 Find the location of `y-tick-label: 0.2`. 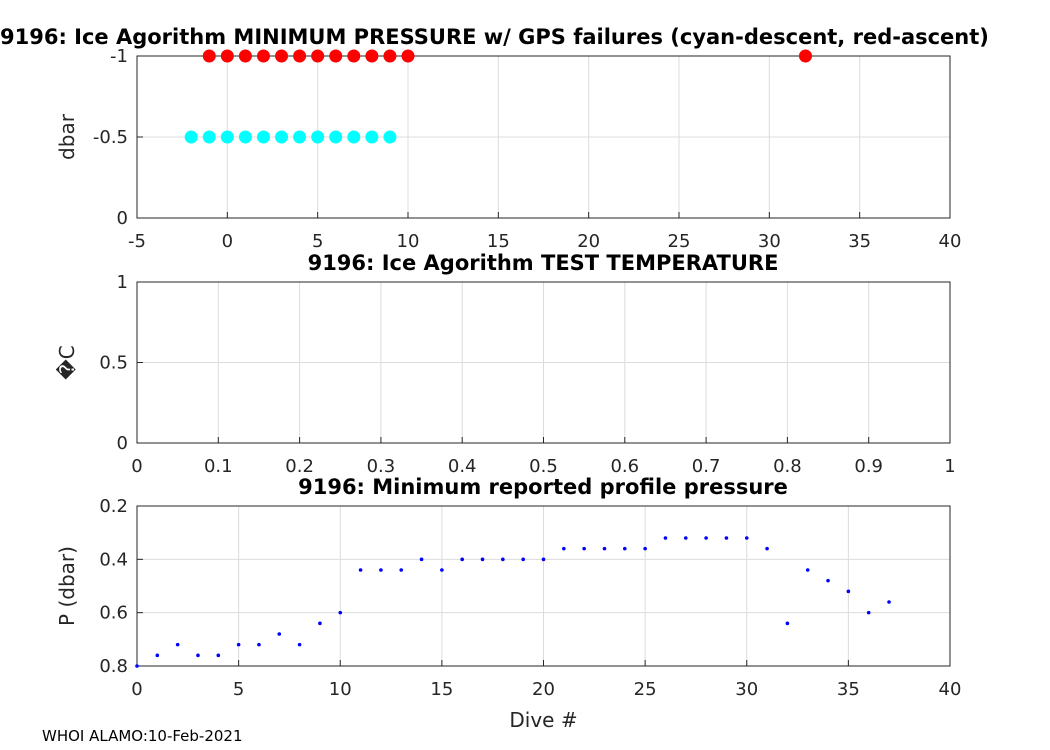

y-tick-label: 0.2 is located at coordinates (113, 506).